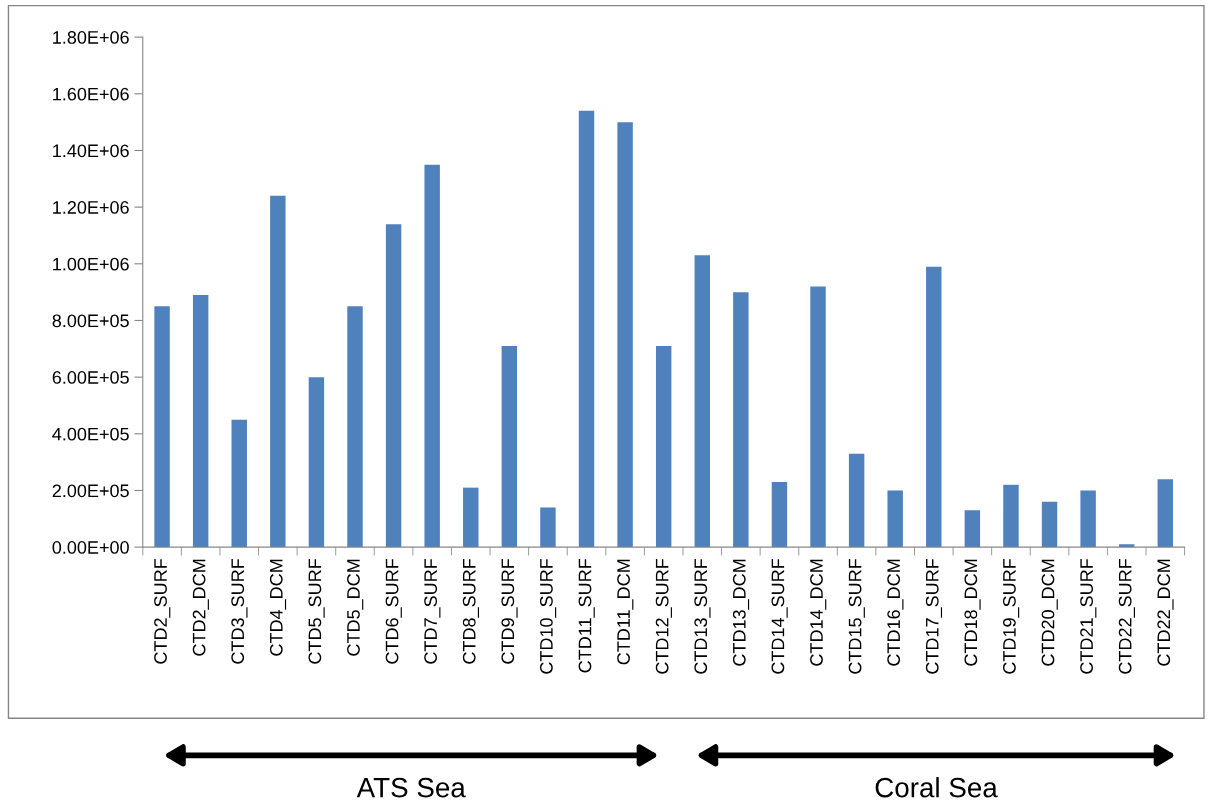  Describe the element at coordinates (509, 611) in the screenshot. I see `x-tick-label: CTD9_SURF` at that location.